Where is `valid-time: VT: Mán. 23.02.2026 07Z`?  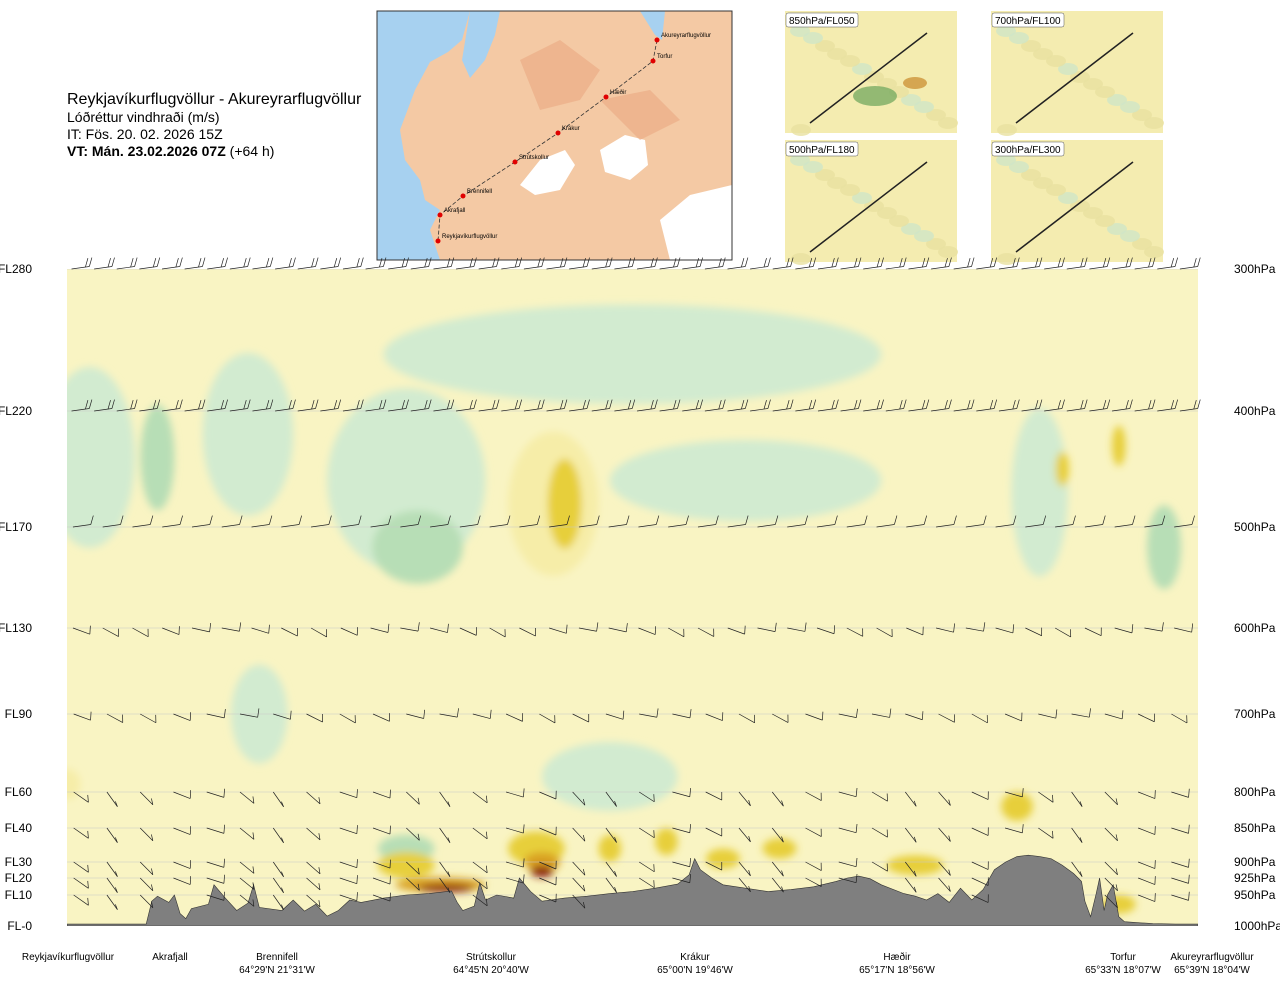
valid-time: VT: Mán. 23.02.2026 07Z is located at coordinates (146, 151).